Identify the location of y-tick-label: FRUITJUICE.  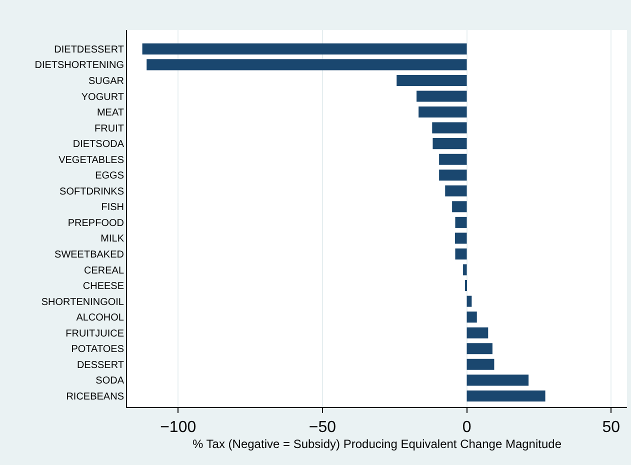
(95, 334).